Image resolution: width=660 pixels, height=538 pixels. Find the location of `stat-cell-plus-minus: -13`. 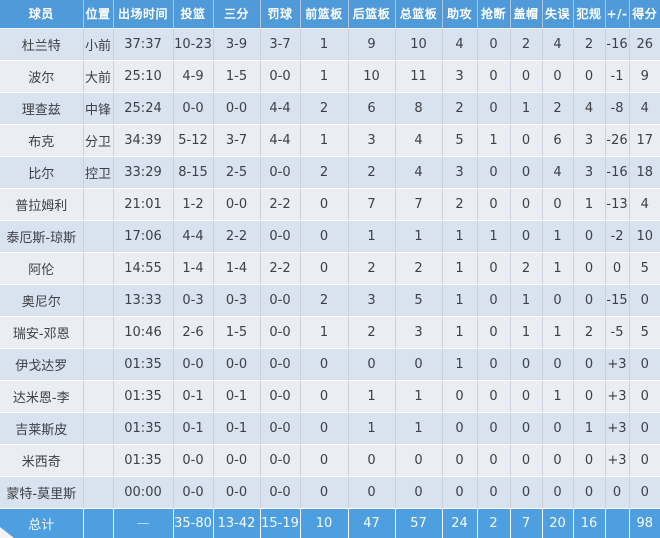

stat-cell-plus-minus: -13 is located at coordinates (617, 204).